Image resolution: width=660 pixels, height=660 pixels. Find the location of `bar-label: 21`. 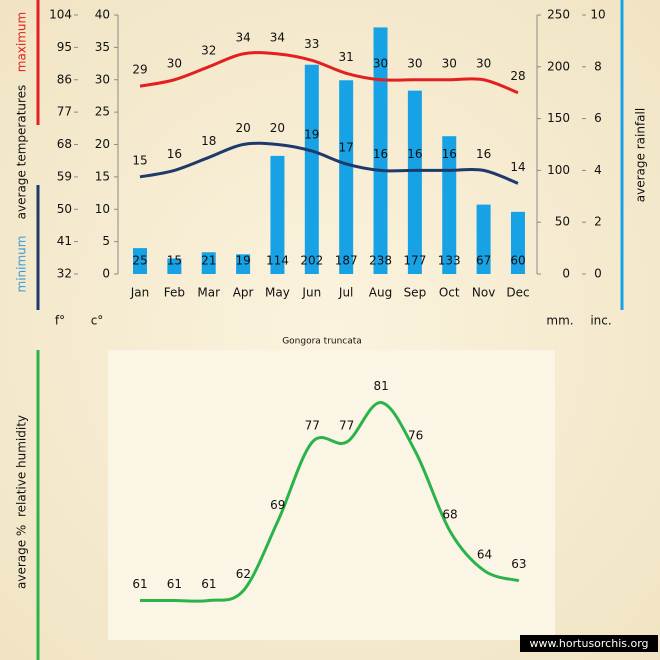

bar-label: 21 is located at coordinates (208, 261).